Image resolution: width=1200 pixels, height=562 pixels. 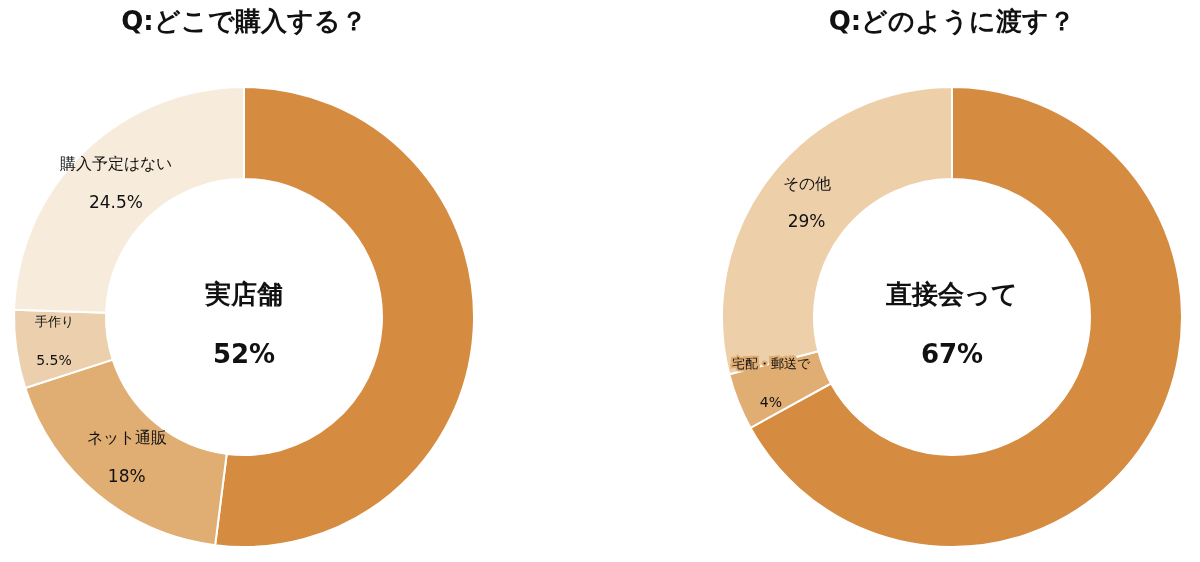 I want to click on data-label: 18%, so click(x=126, y=475).